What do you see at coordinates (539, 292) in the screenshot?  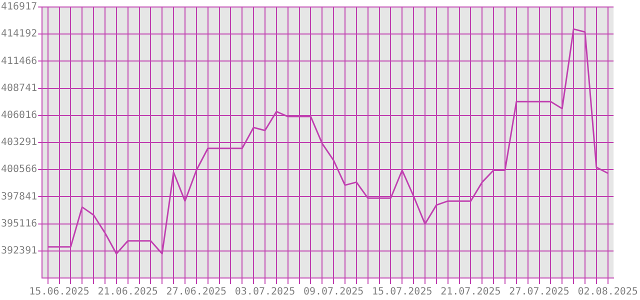 I see `x-tick-label: 27.07.2025` at bounding box center [539, 292].